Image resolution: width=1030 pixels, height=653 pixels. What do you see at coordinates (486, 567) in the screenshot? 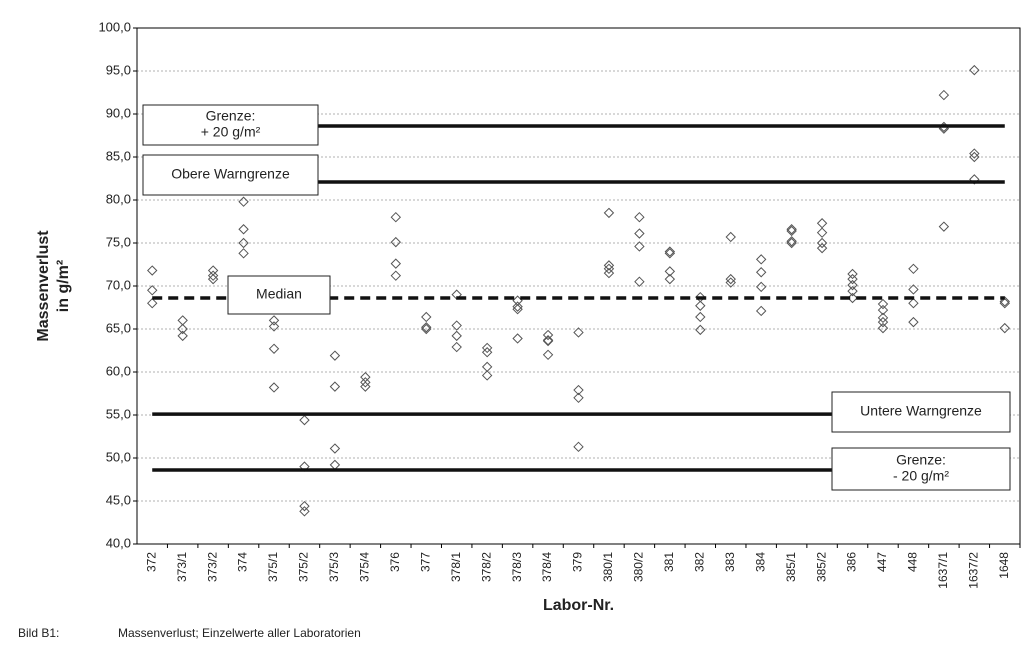
I see `x-tick-label: 378/2` at bounding box center [486, 567].